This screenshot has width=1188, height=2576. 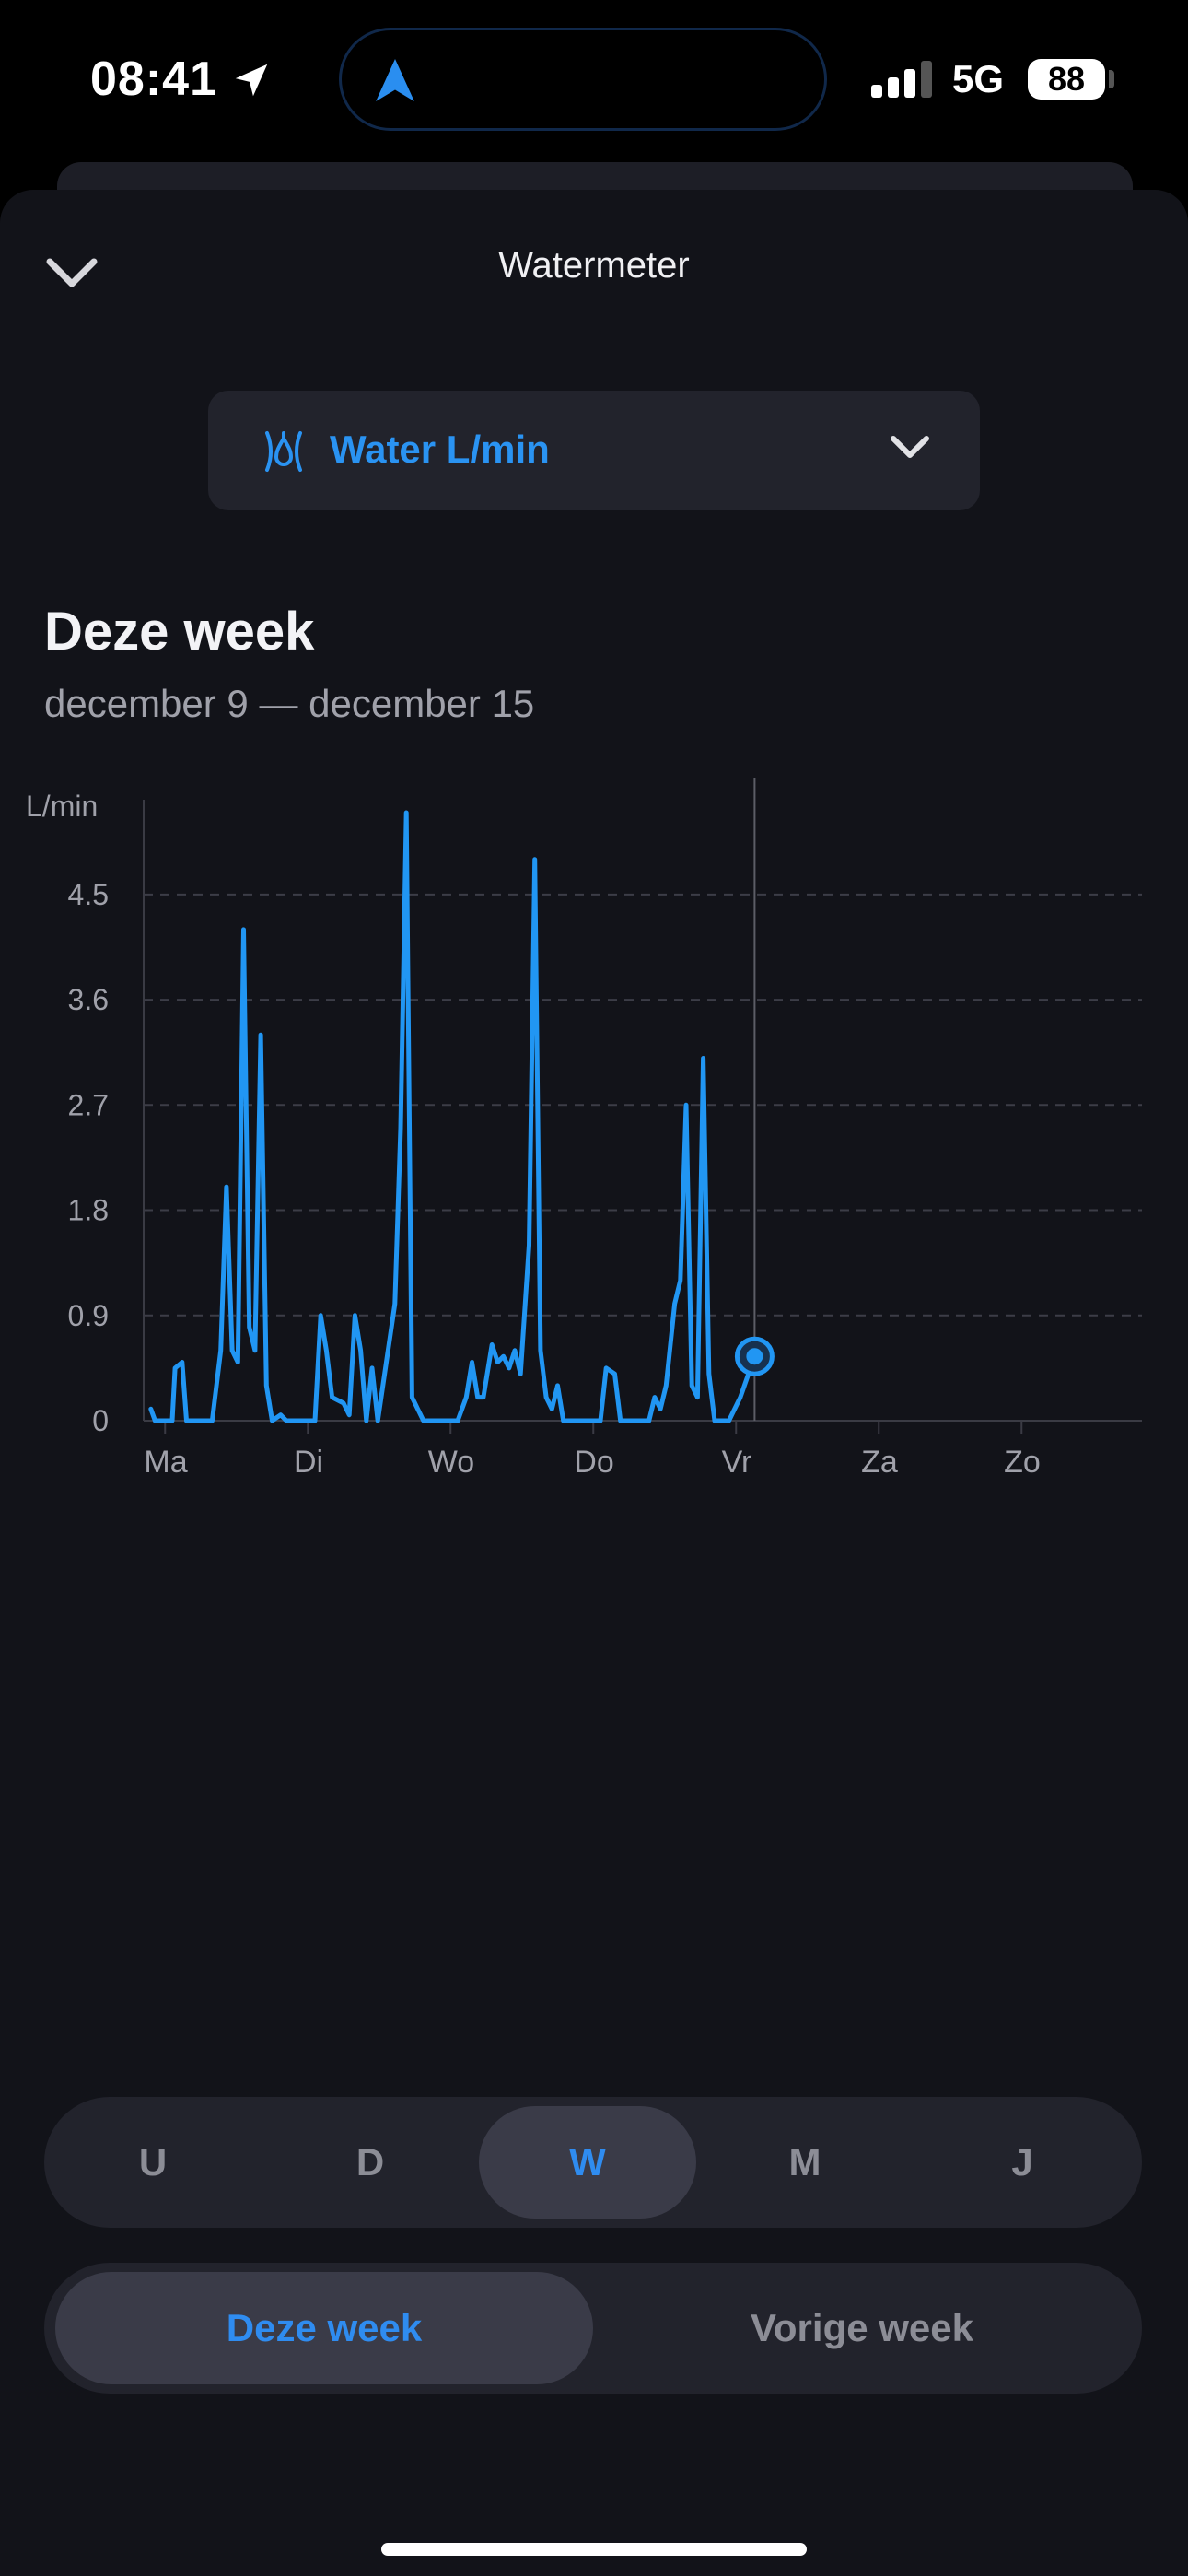 I want to click on y-tick-label: 3.6, so click(x=88, y=1000).